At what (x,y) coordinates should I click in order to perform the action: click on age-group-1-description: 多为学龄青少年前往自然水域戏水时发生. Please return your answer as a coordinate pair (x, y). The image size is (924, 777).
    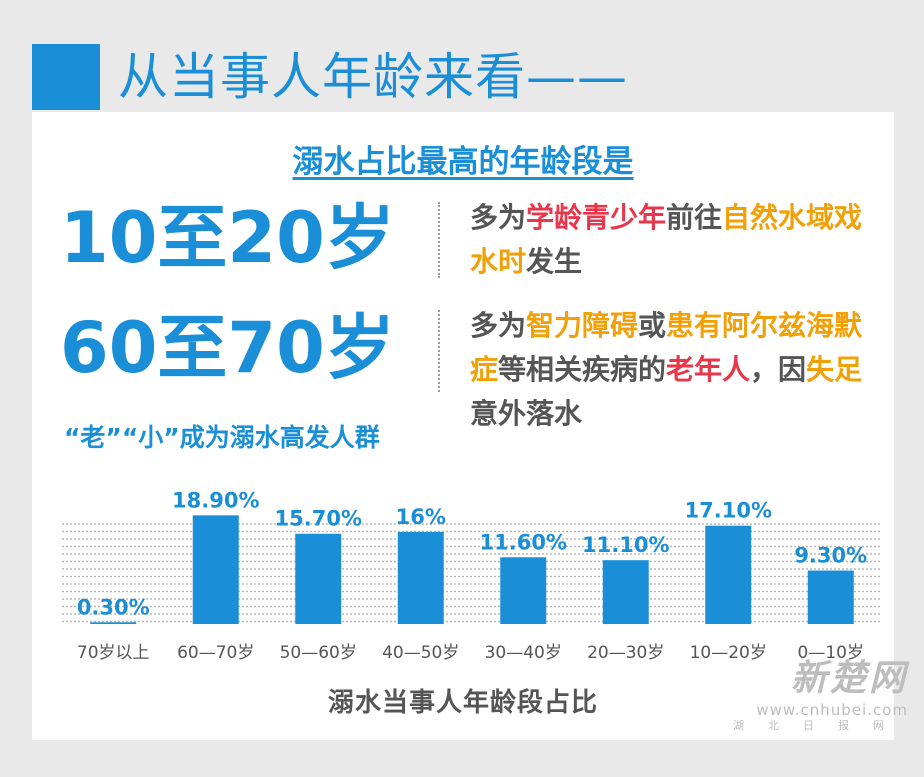
    Looking at the image, I should click on (675, 240).